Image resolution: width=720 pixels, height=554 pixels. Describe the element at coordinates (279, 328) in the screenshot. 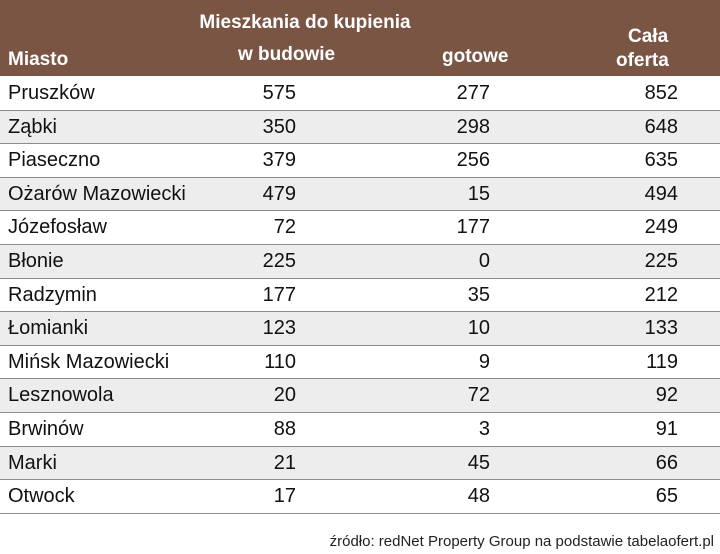

I see `under-construction-cell: 123` at that location.